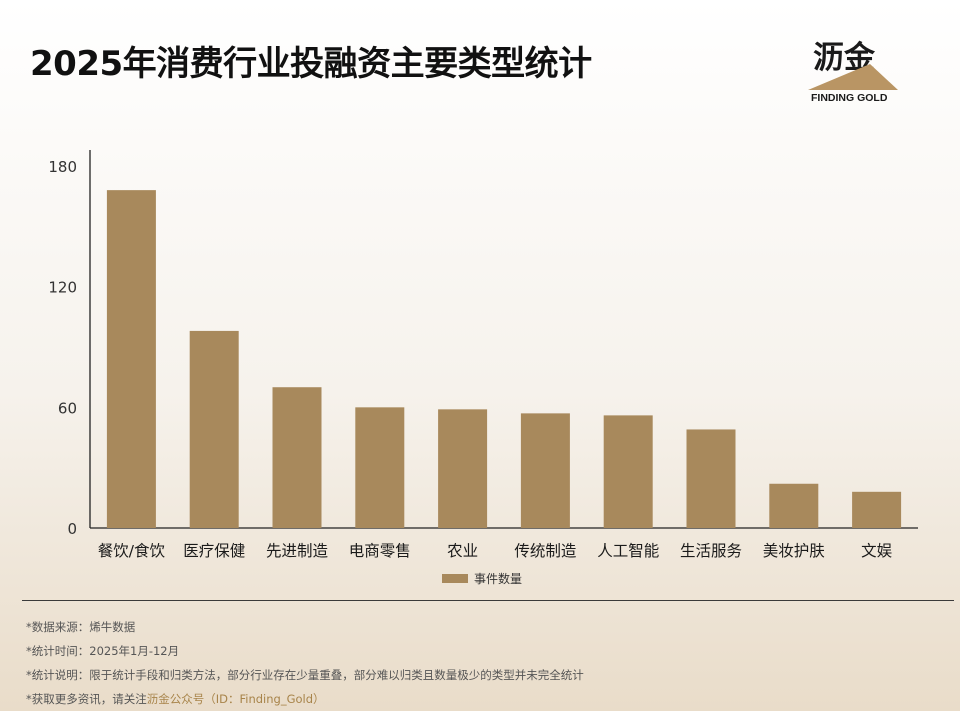 The height and width of the screenshot is (711, 960). Describe the element at coordinates (103, 651) in the screenshot. I see `footer-period: *统计时间：2025年1月-12月` at that location.